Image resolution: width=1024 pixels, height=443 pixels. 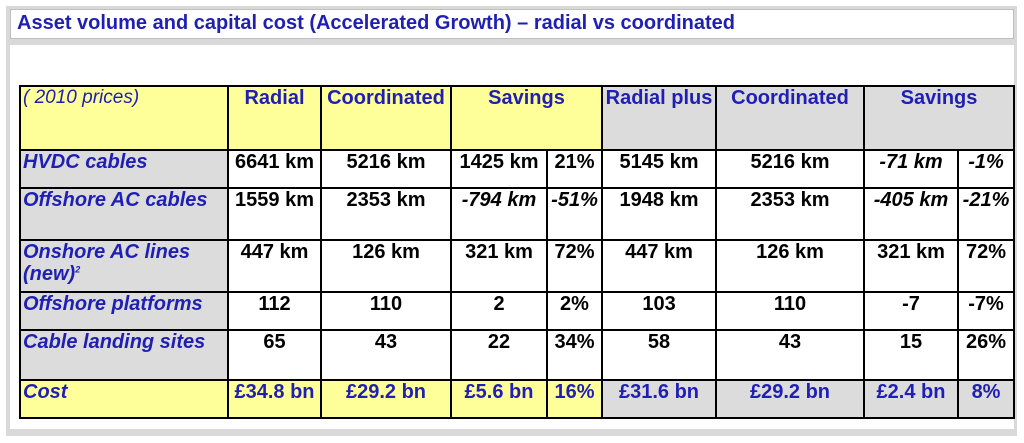 I want to click on cell-rplus: 103, so click(x=659, y=311).